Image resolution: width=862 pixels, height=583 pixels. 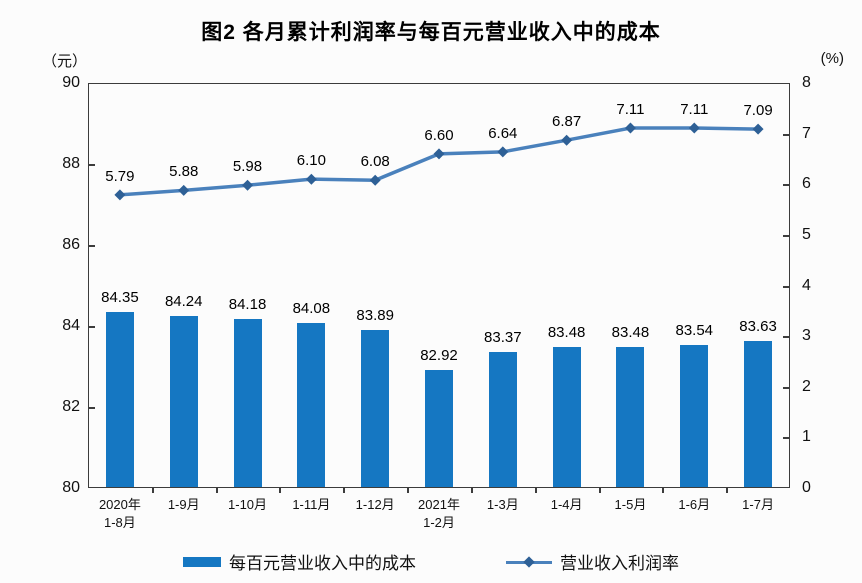 I want to click on x-category-line: 1-6月, so click(x=694, y=504).